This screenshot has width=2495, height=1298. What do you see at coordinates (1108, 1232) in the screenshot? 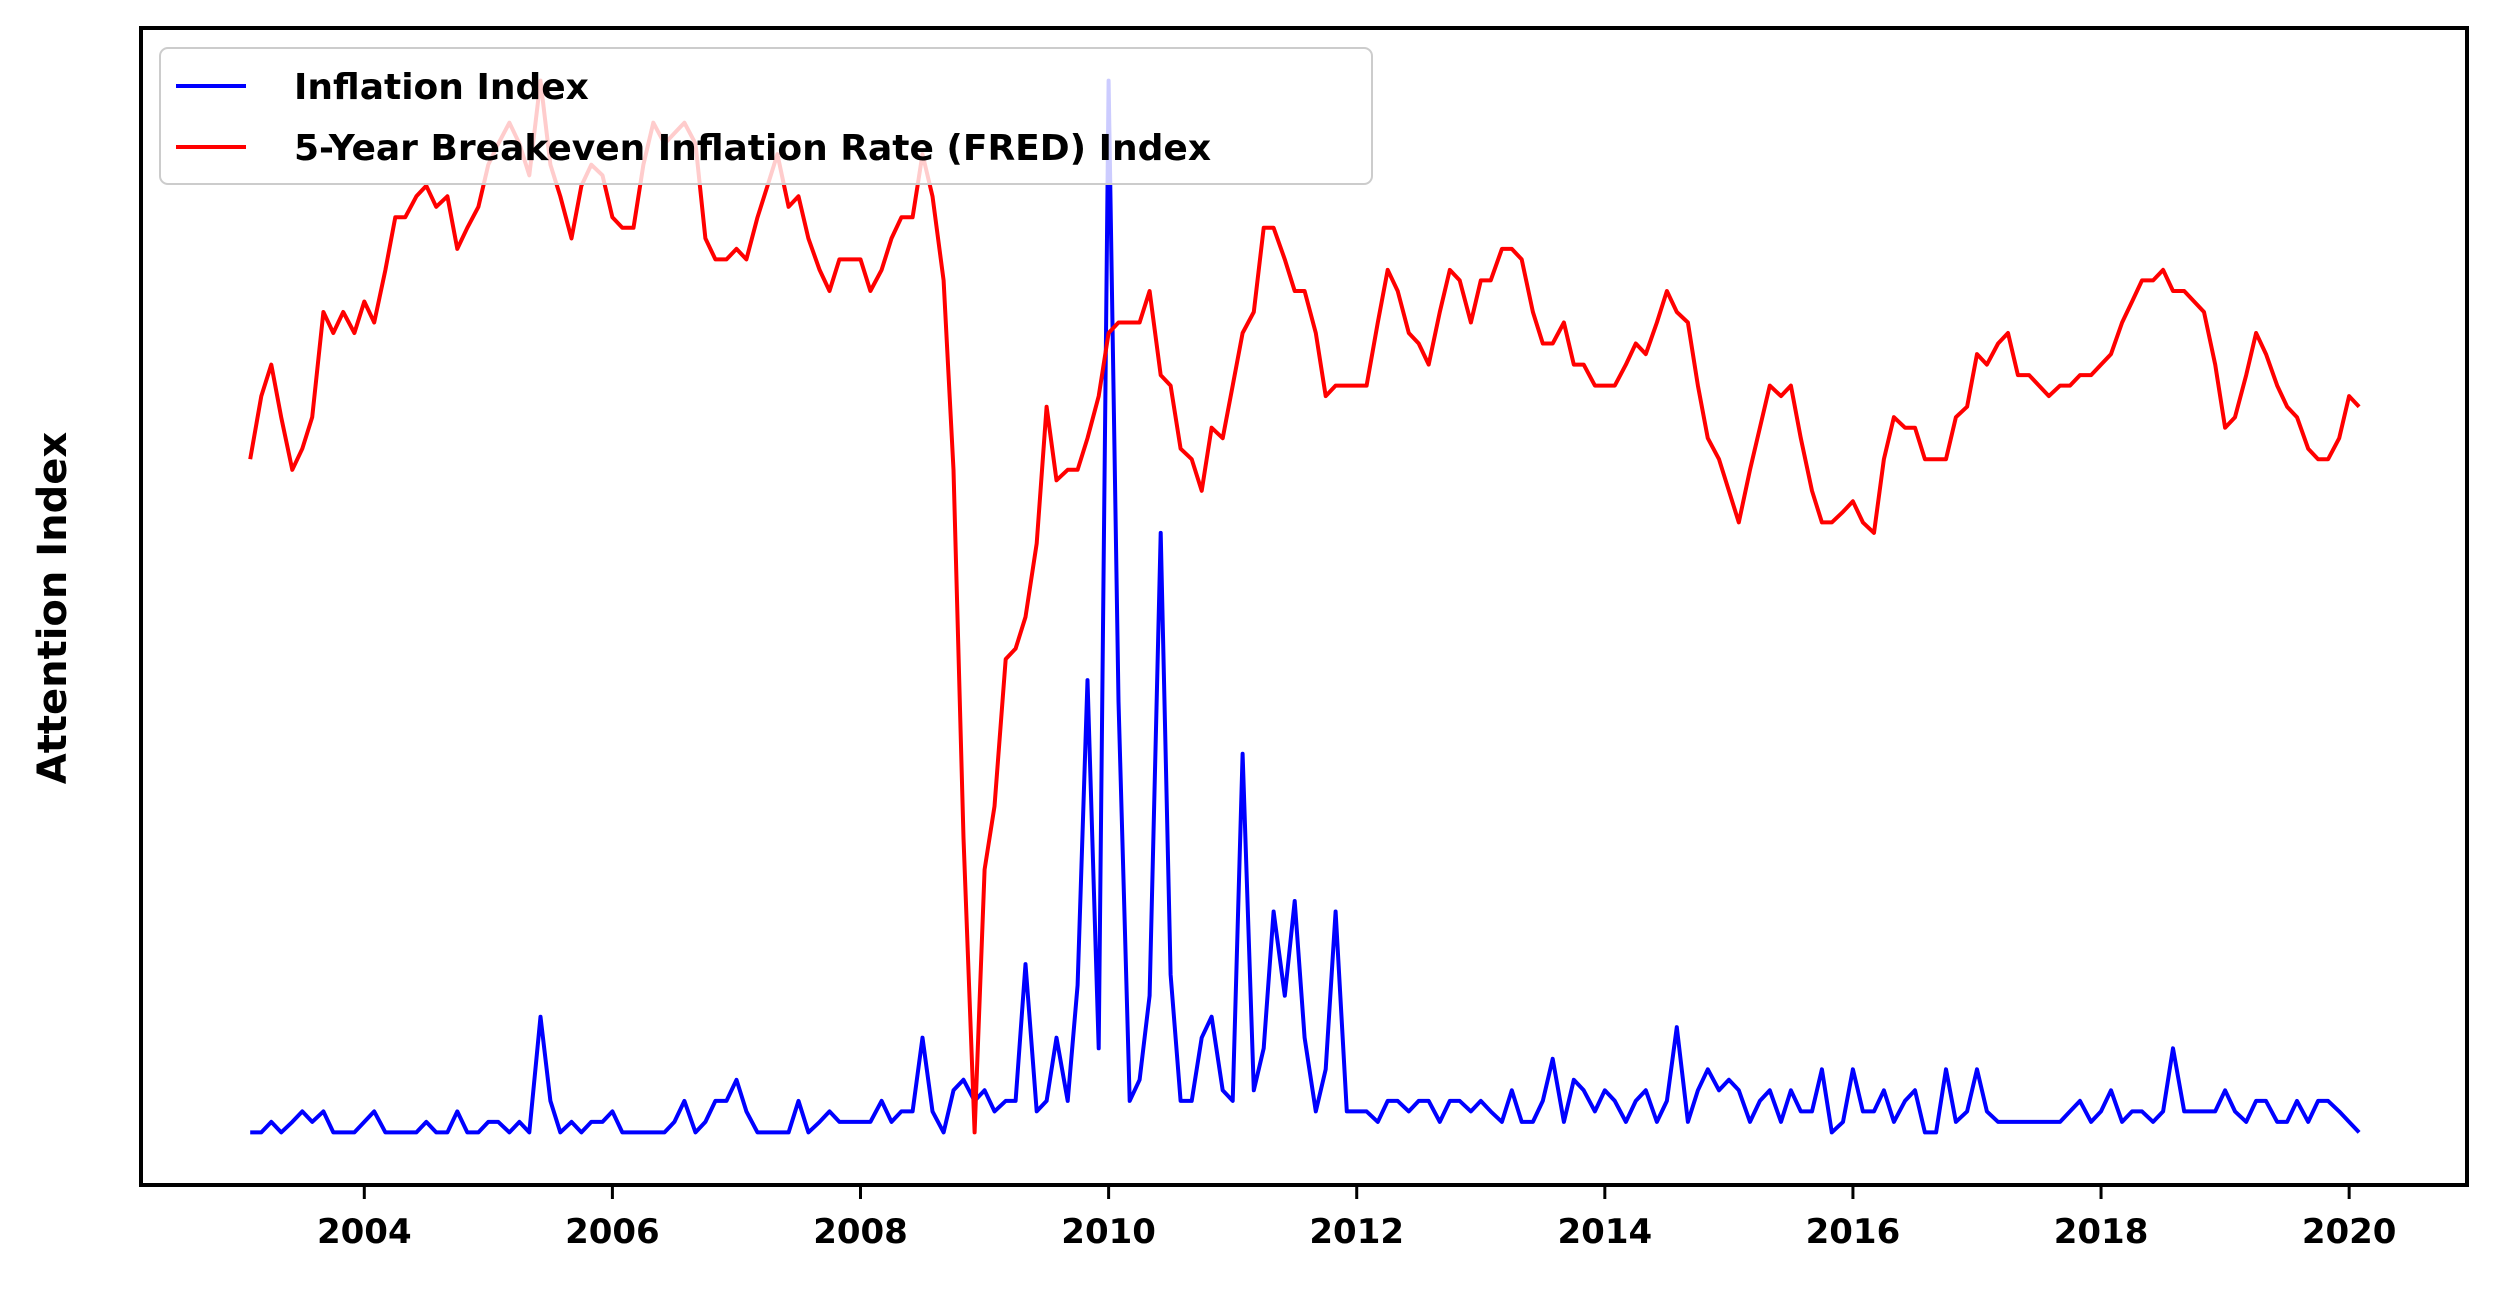
I see `x-tick-label: 2010` at bounding box center [1108, 1232].